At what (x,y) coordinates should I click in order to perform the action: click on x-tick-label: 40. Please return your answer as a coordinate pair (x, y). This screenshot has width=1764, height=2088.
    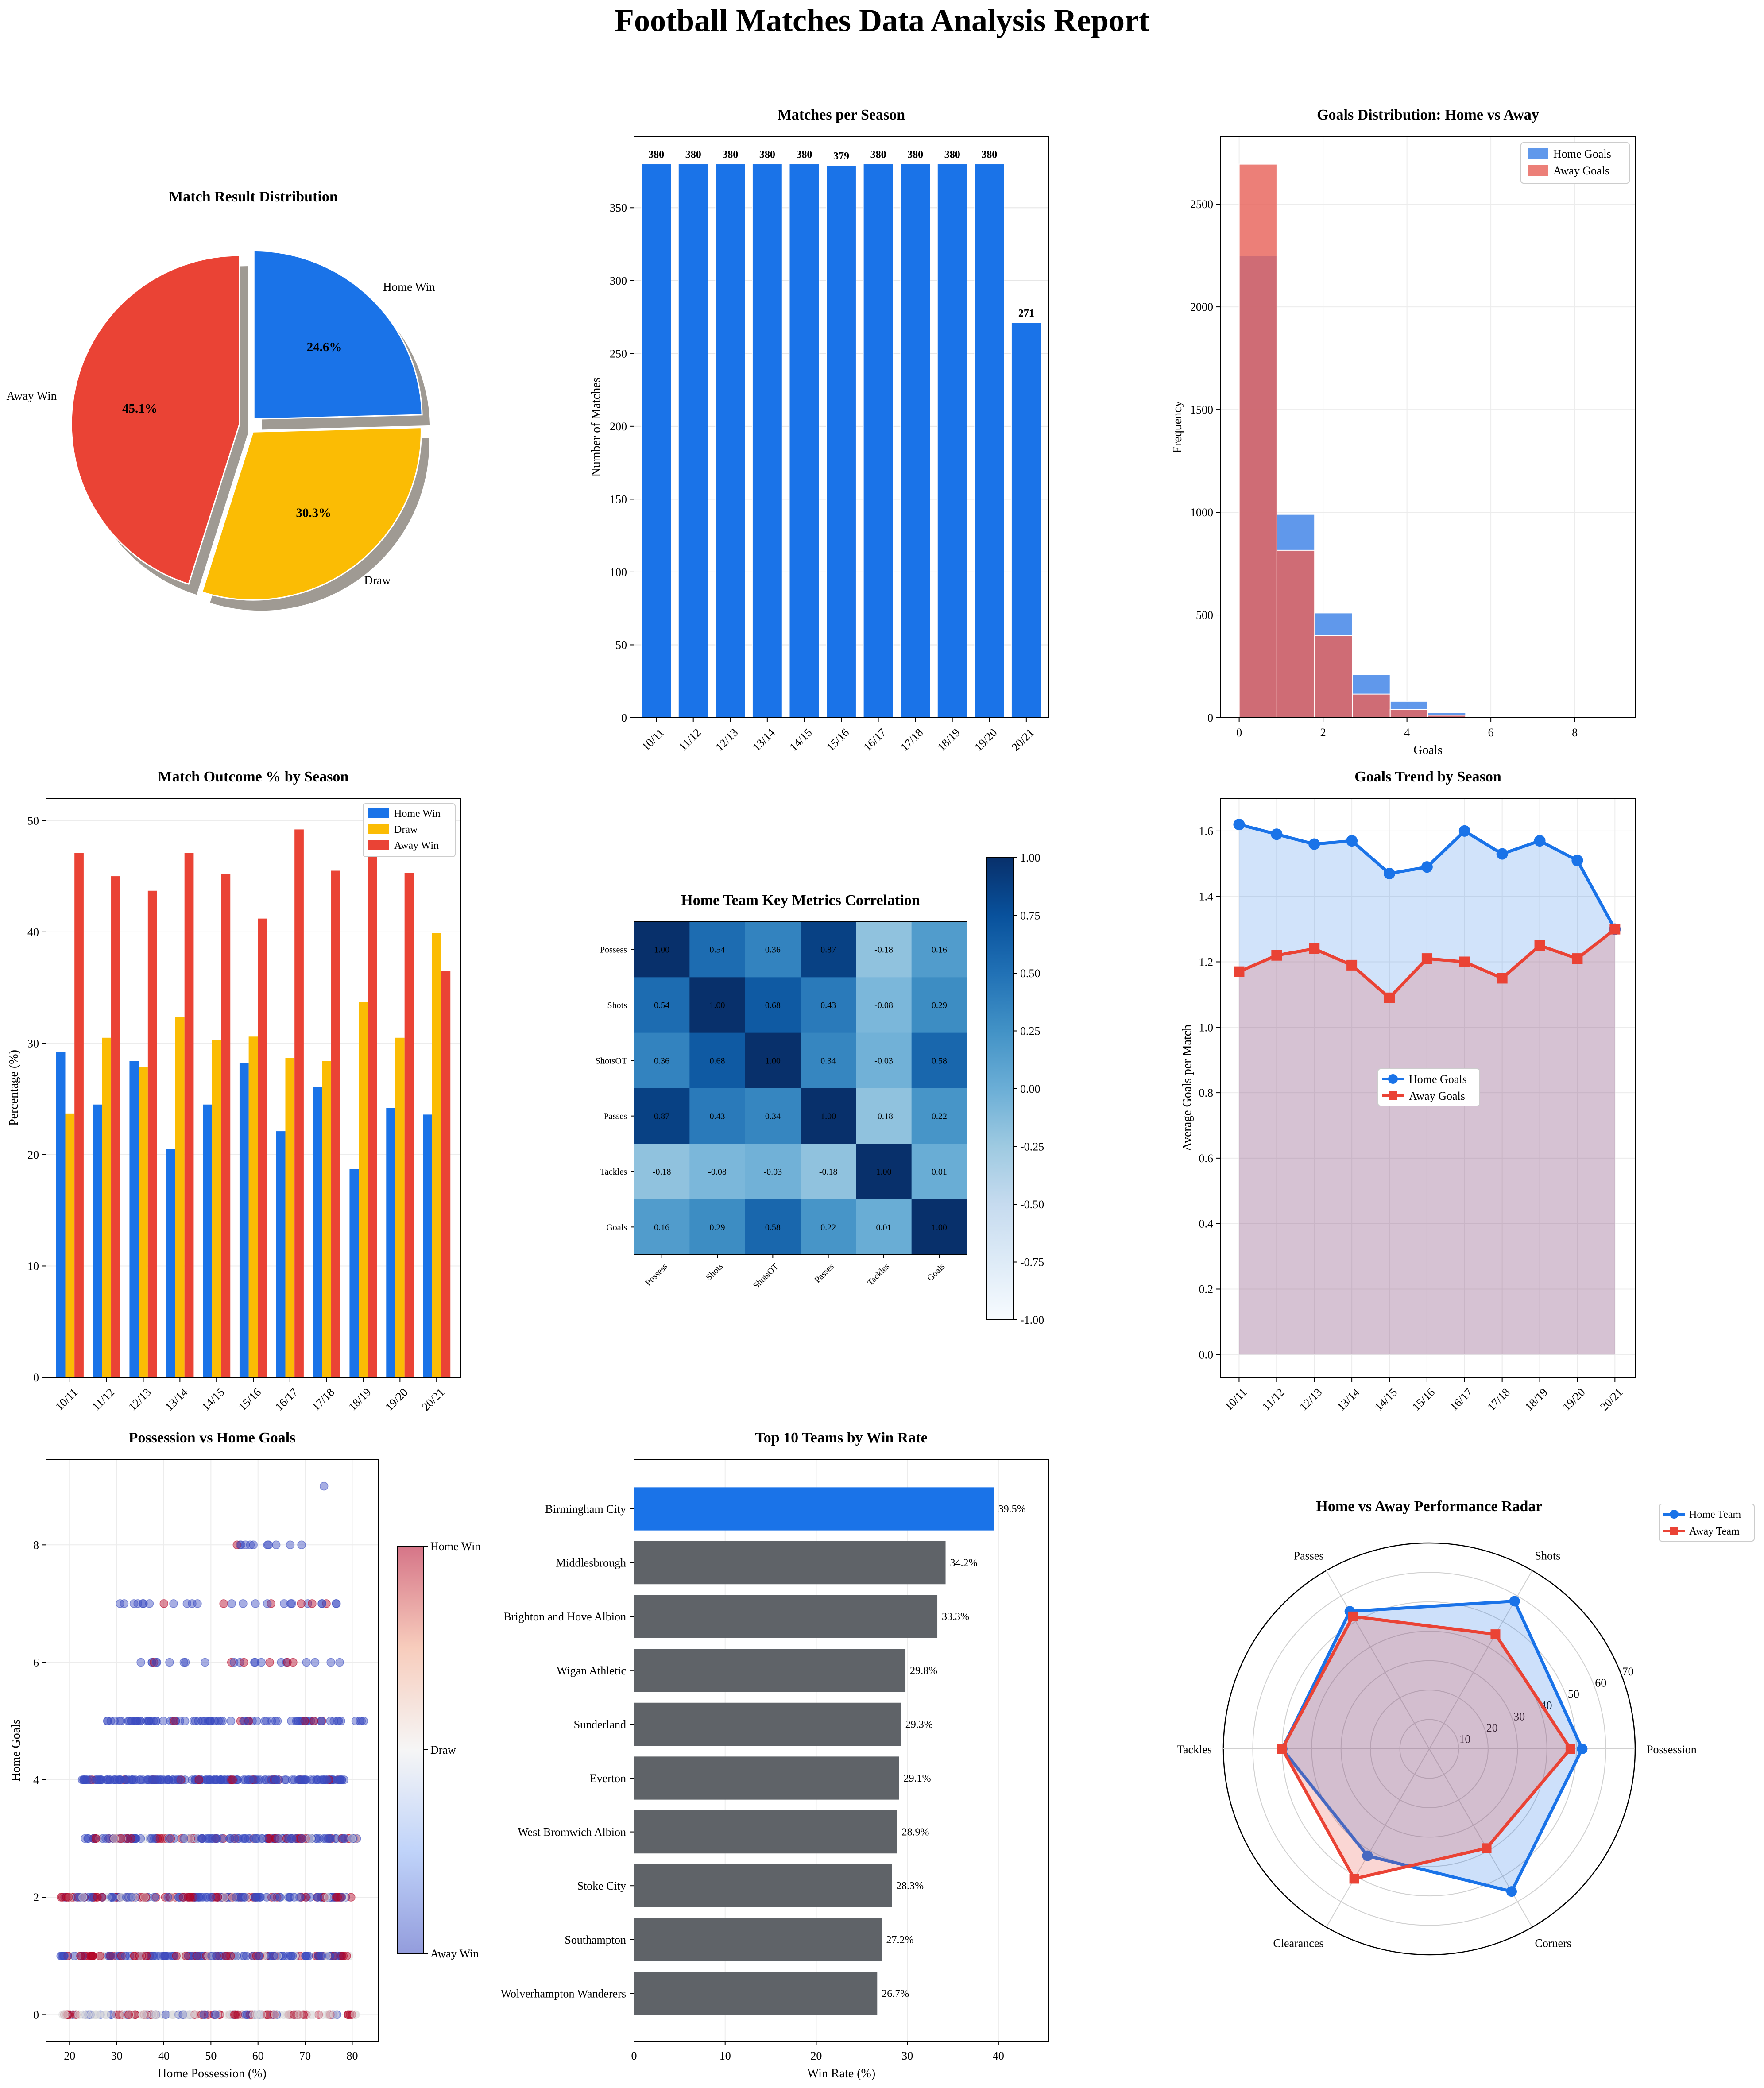
    Looking at the image, I should click on (164, 2056).